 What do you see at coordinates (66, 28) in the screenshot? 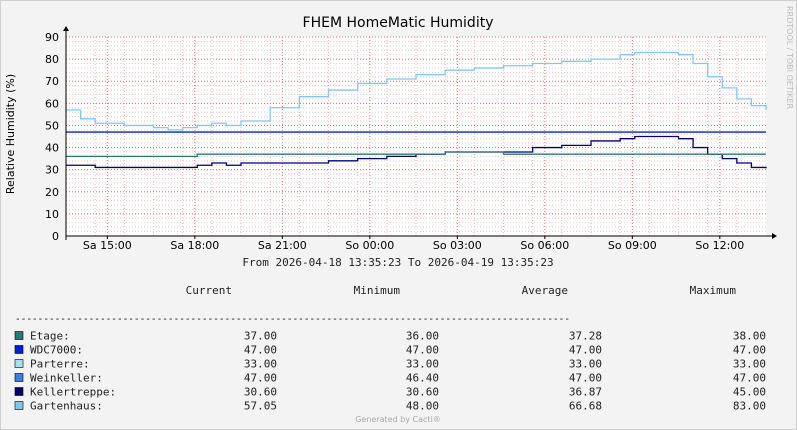
I see `y-axis-arrow-icon` at bounding box center [66, 28].